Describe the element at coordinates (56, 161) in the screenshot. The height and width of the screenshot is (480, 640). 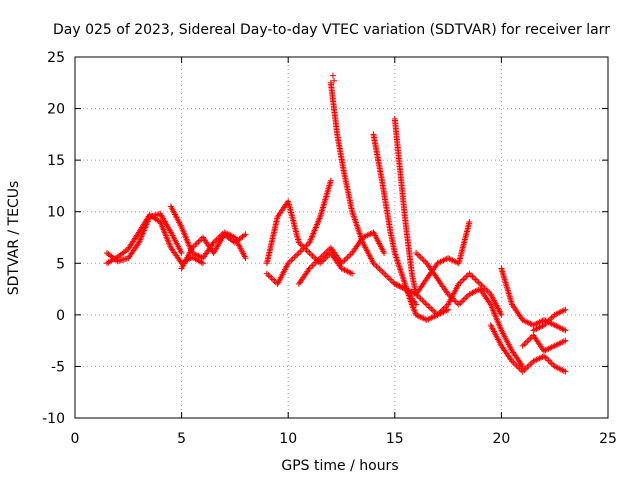
I see `y-tick-label: 15` at that location.